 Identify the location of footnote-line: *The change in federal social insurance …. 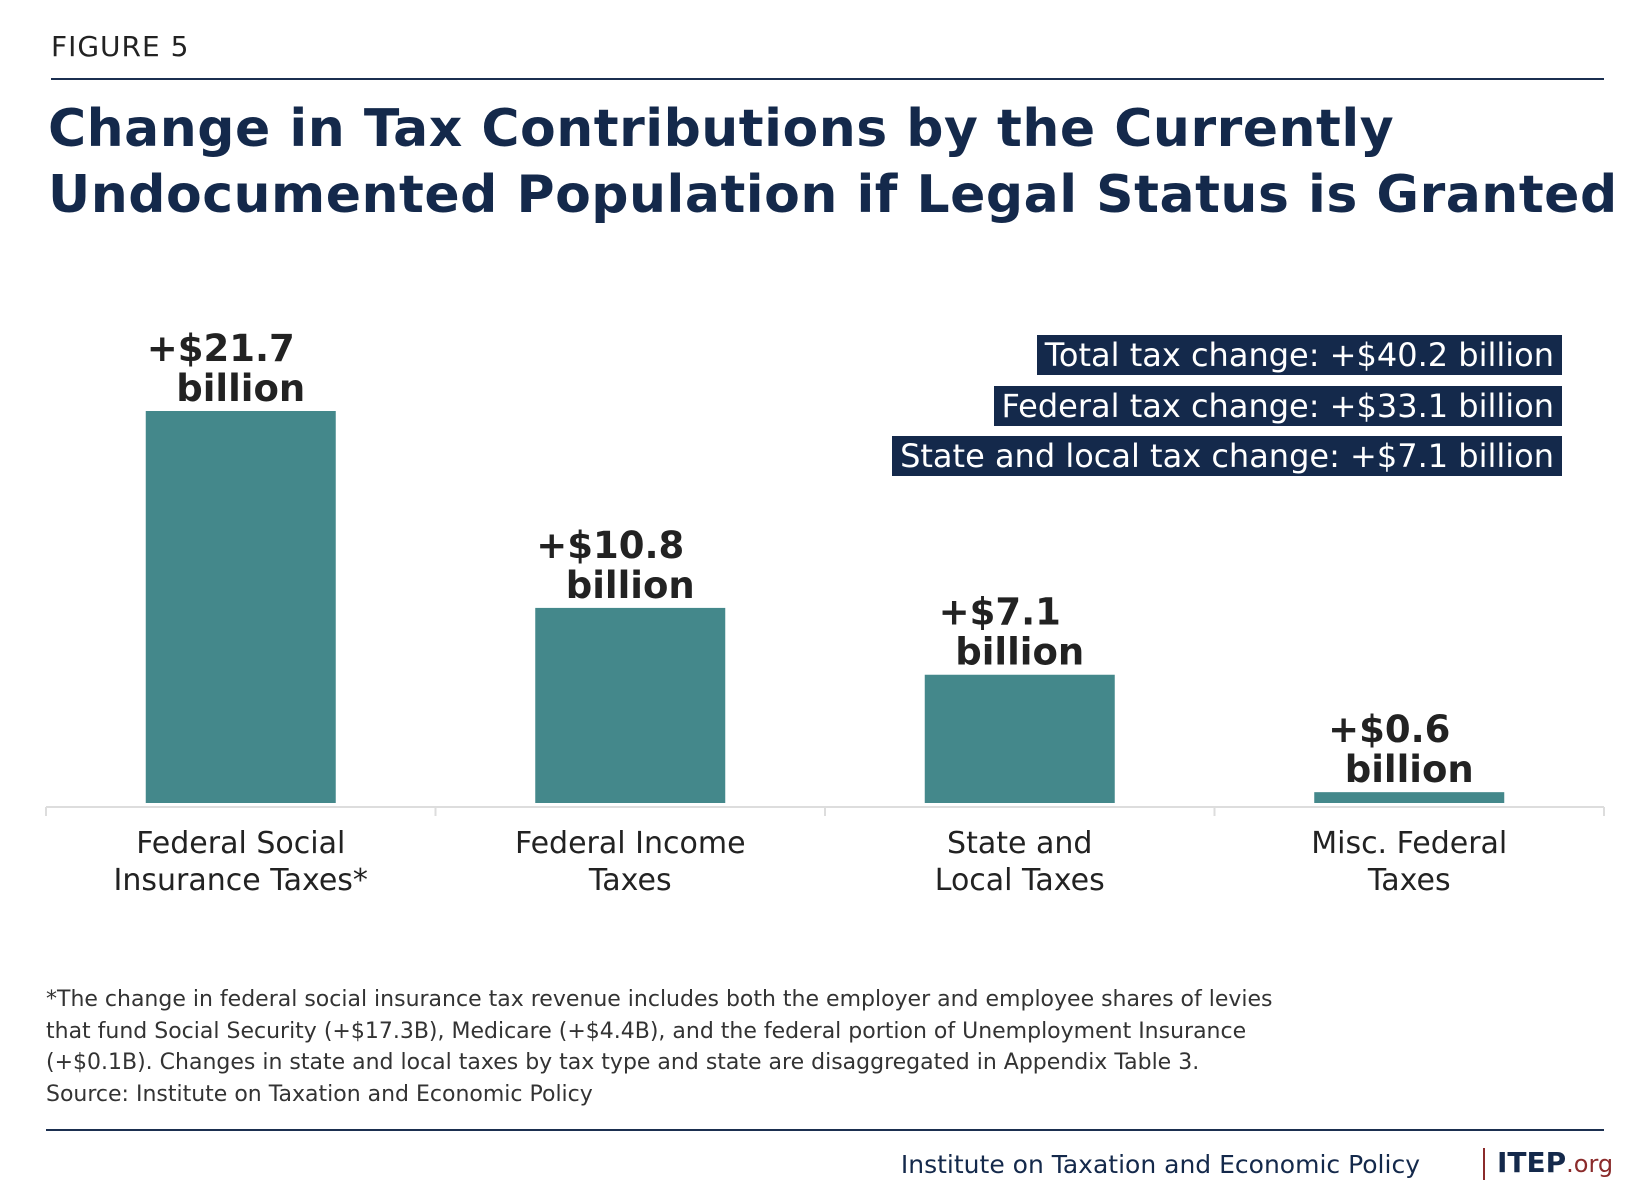
(659, 999).